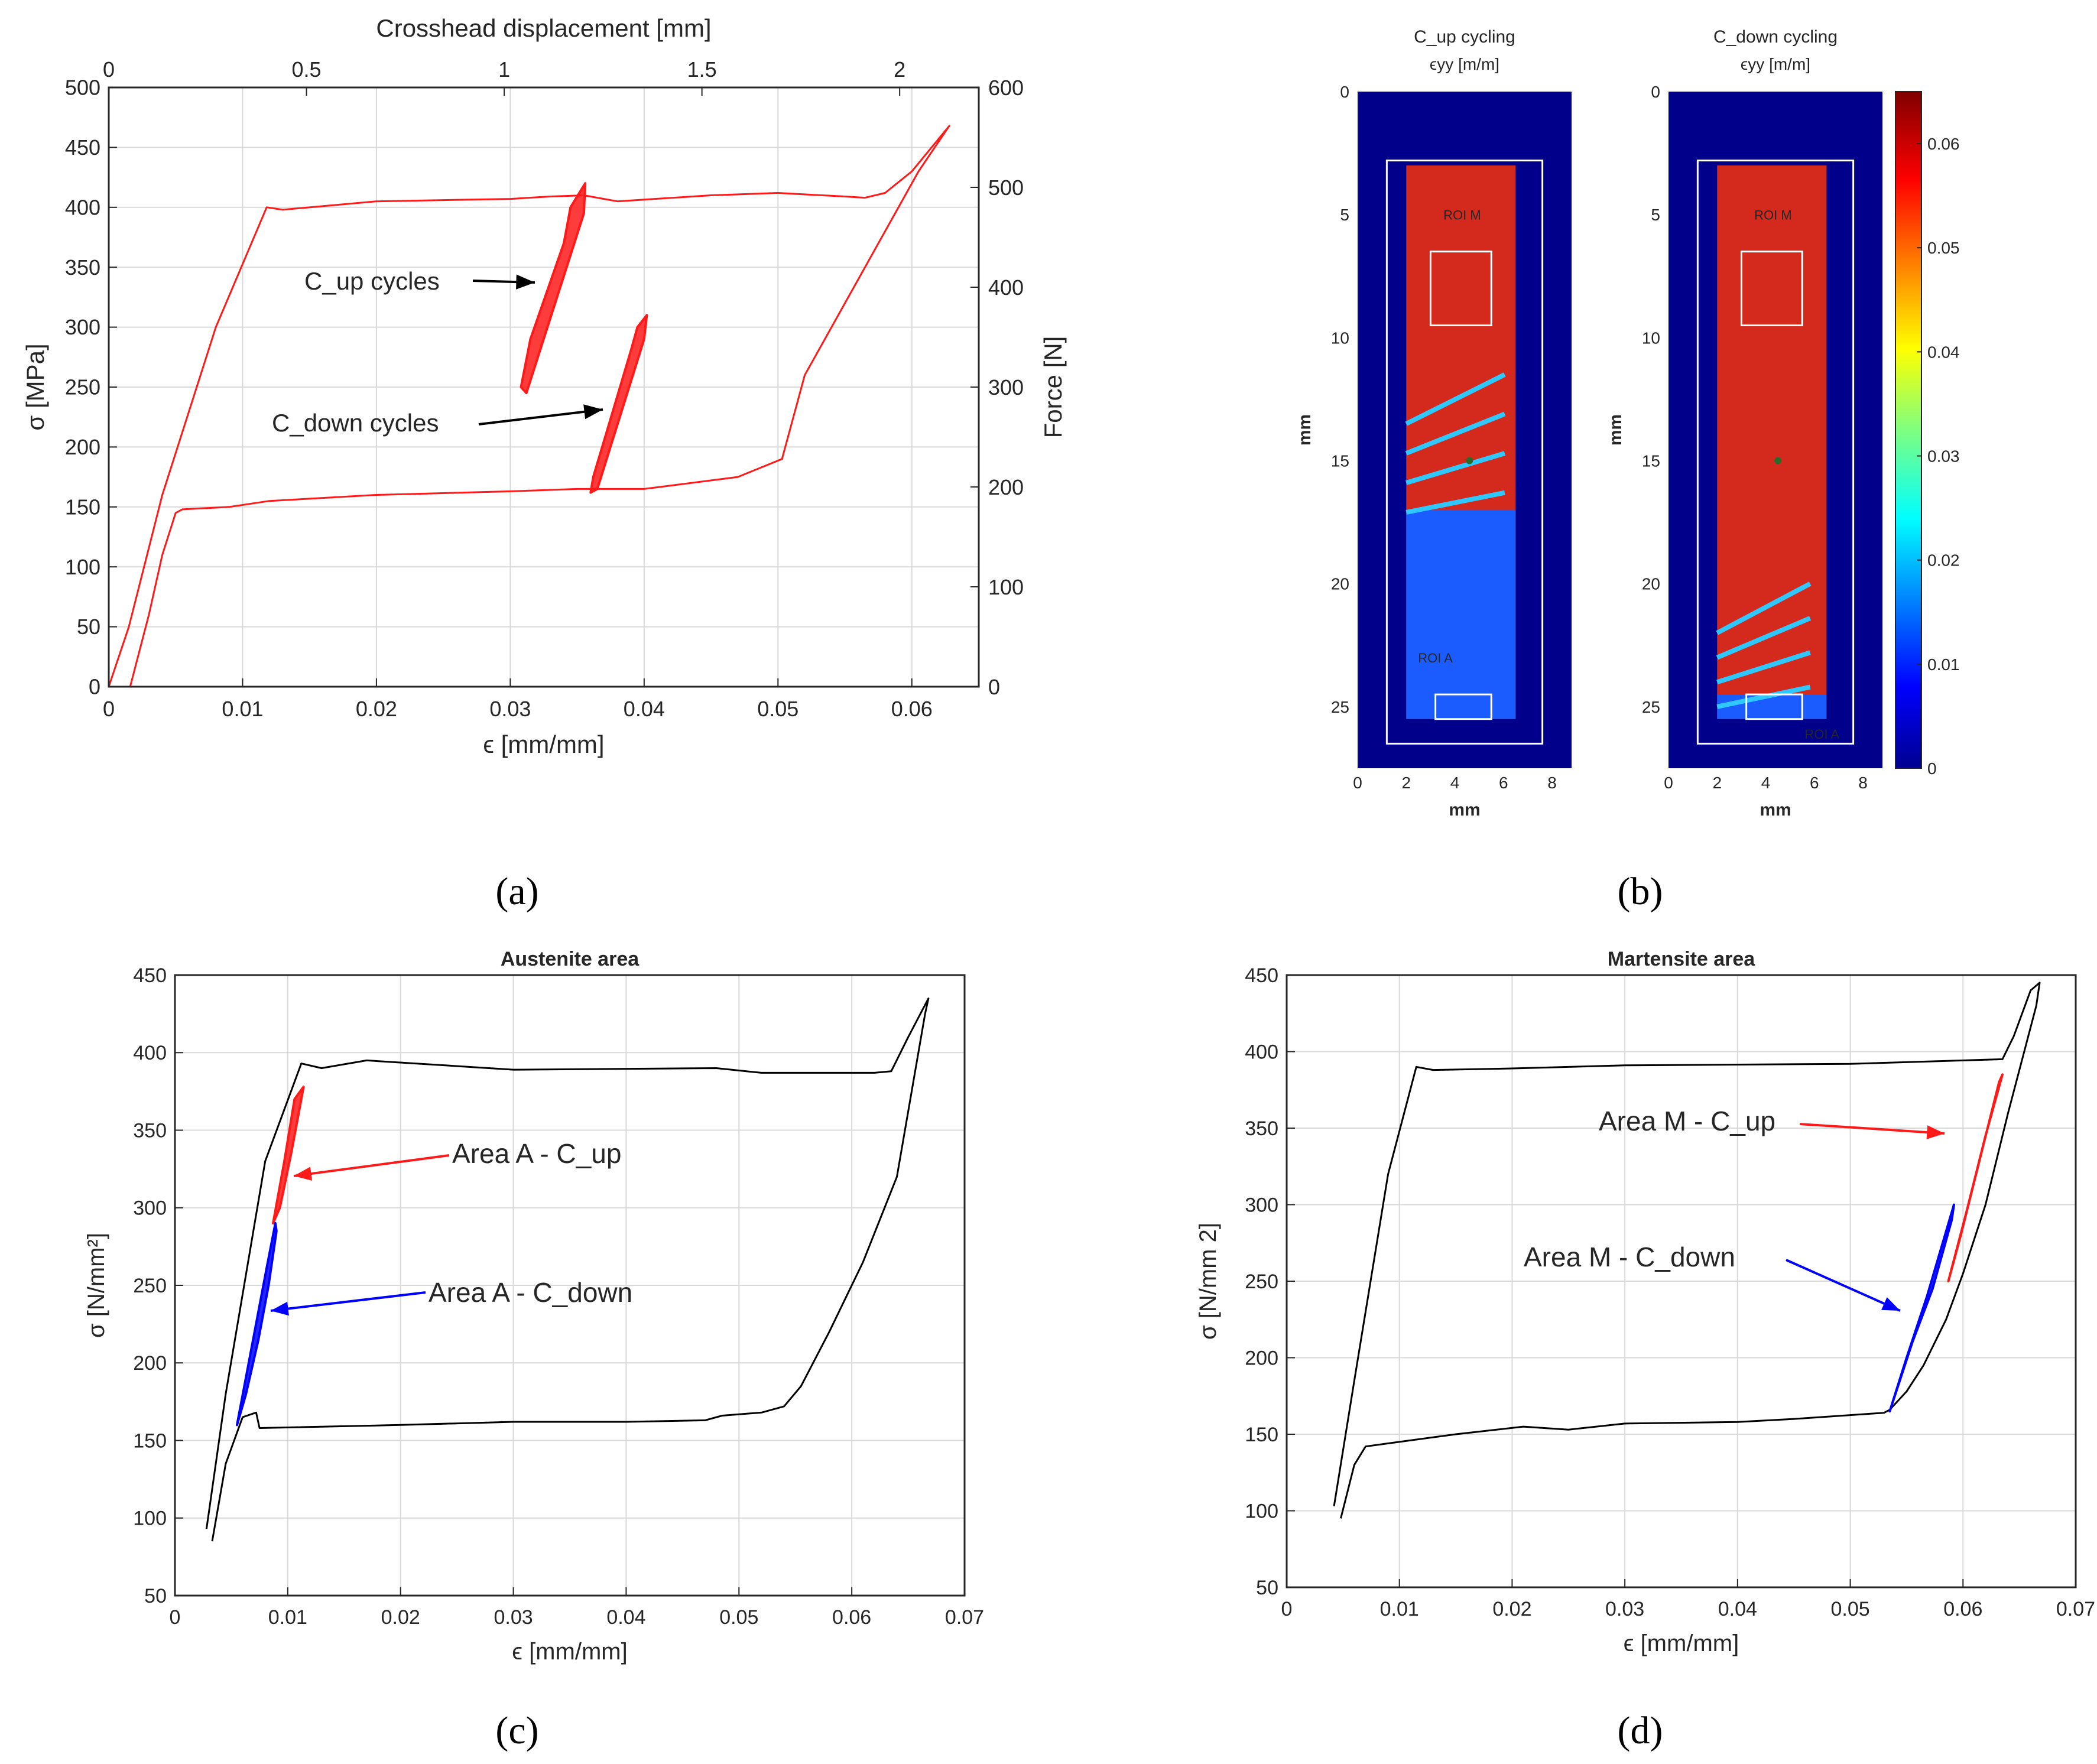 Image resolution: width=2097 pixels, height=1764 pixels. Describe the element at coordinates (1406, 783) in the screenshot. I see `x-tick-label: 2` at that location.